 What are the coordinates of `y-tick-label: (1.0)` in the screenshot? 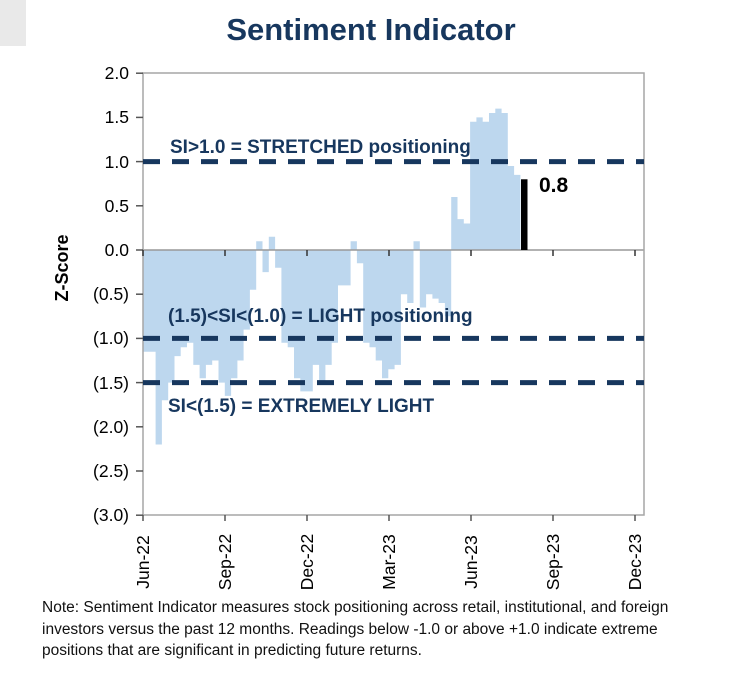 It's located at (111, 338).